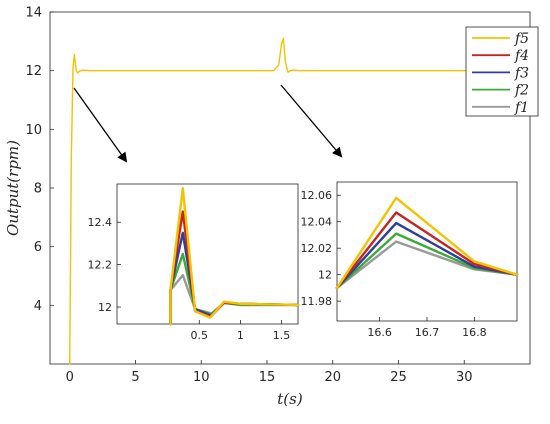  I want to click on legend-label-f1: f1, so click(521, 108).